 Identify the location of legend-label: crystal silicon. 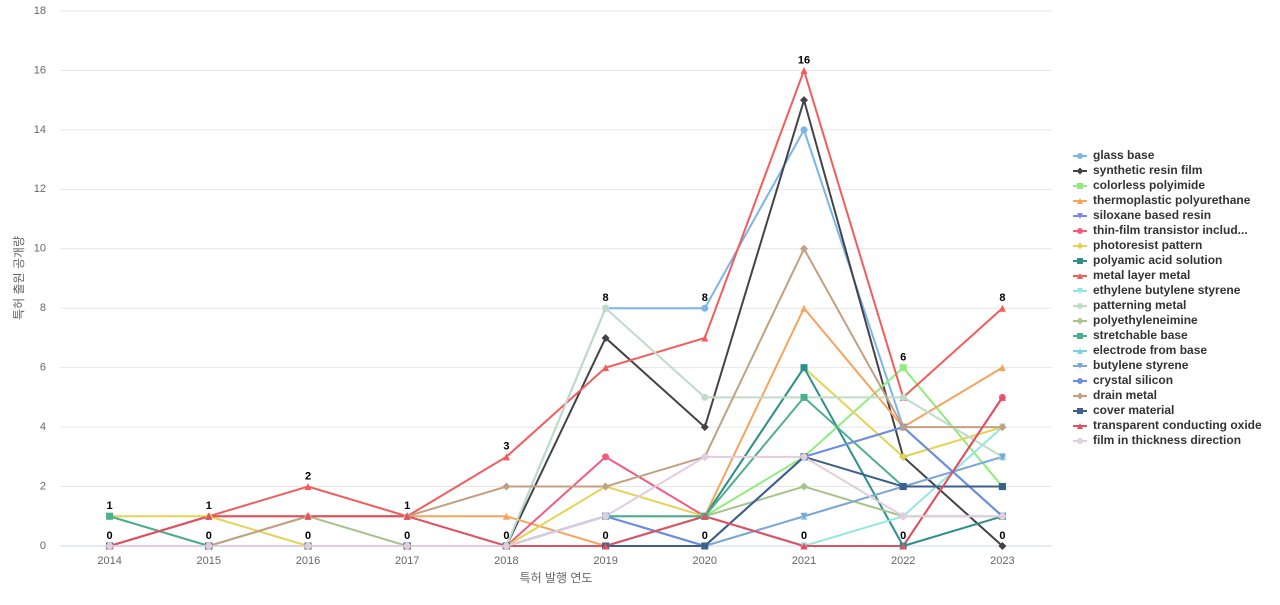
(1133, 380).